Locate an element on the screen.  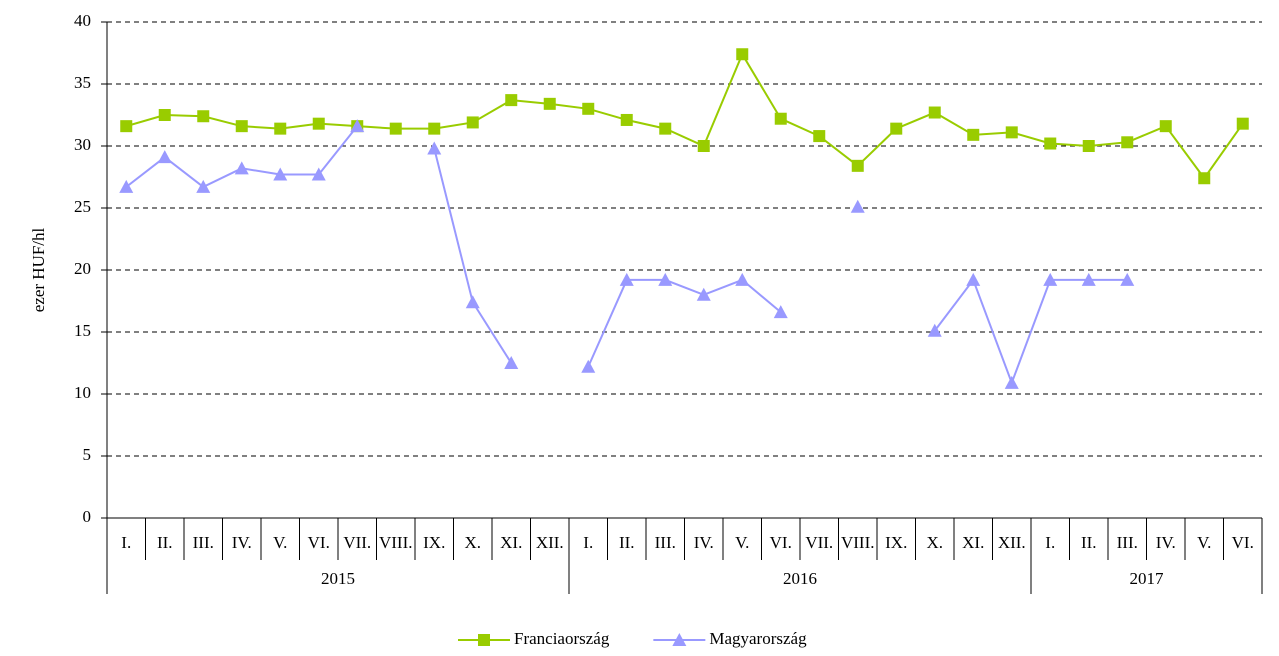
legend-label: Magyarország is located at coordinates (758, 638).